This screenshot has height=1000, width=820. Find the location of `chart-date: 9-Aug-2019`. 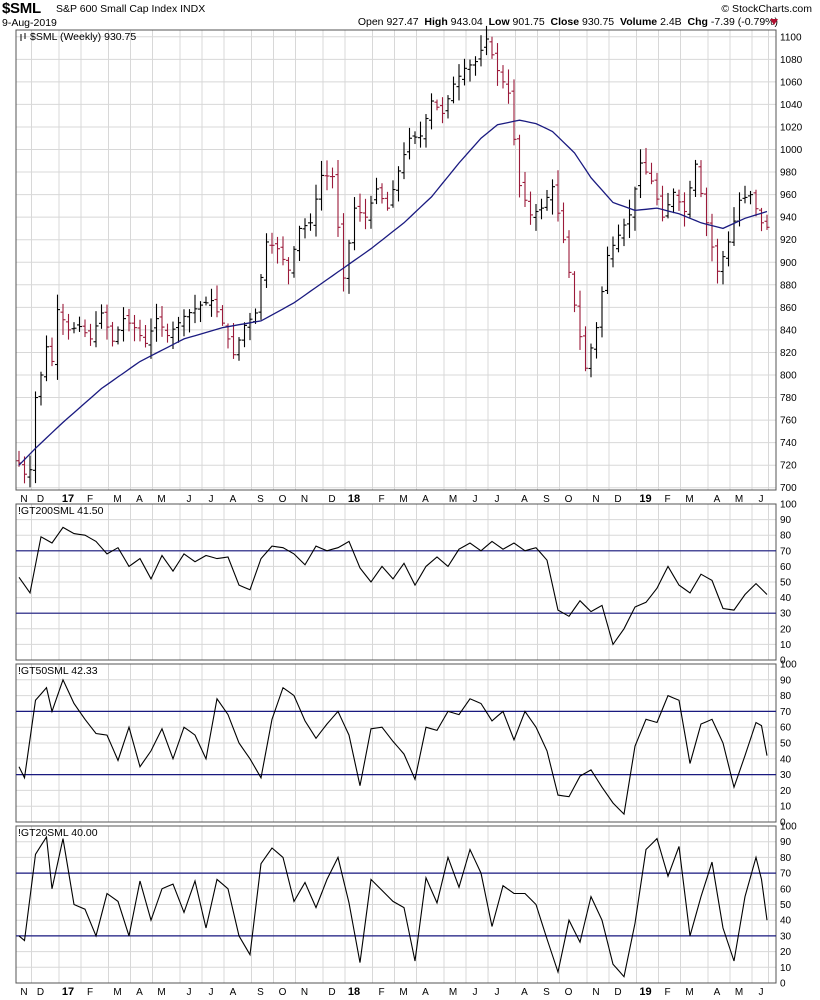

chart-date: 9-Aug-2019 is located at coordinates (29, 23).